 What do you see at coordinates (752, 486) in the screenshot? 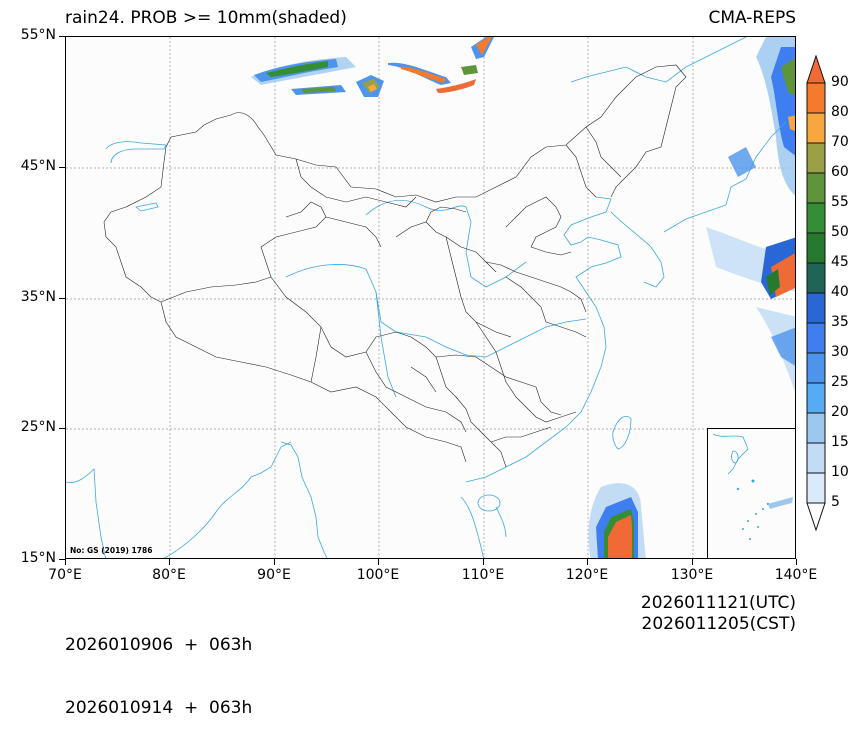
I see `inset-map` at bounding box center [752, 486].